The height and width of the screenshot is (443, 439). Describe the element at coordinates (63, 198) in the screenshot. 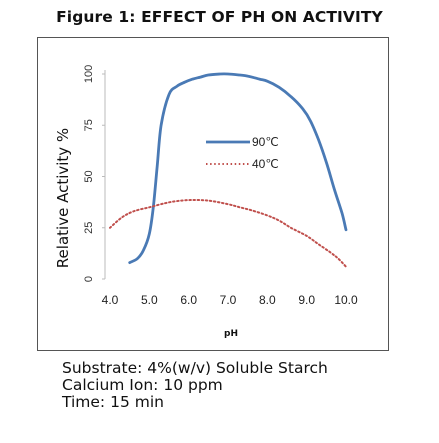

I see `y-axis-label: Relative Activity %` at that location.